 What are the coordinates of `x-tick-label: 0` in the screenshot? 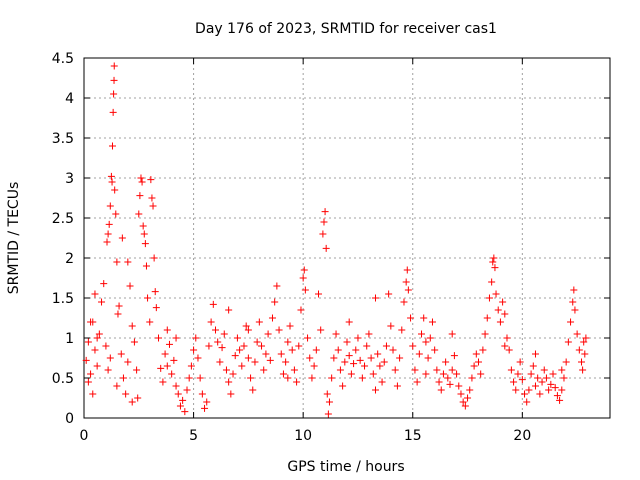 It's located at (84, 436).